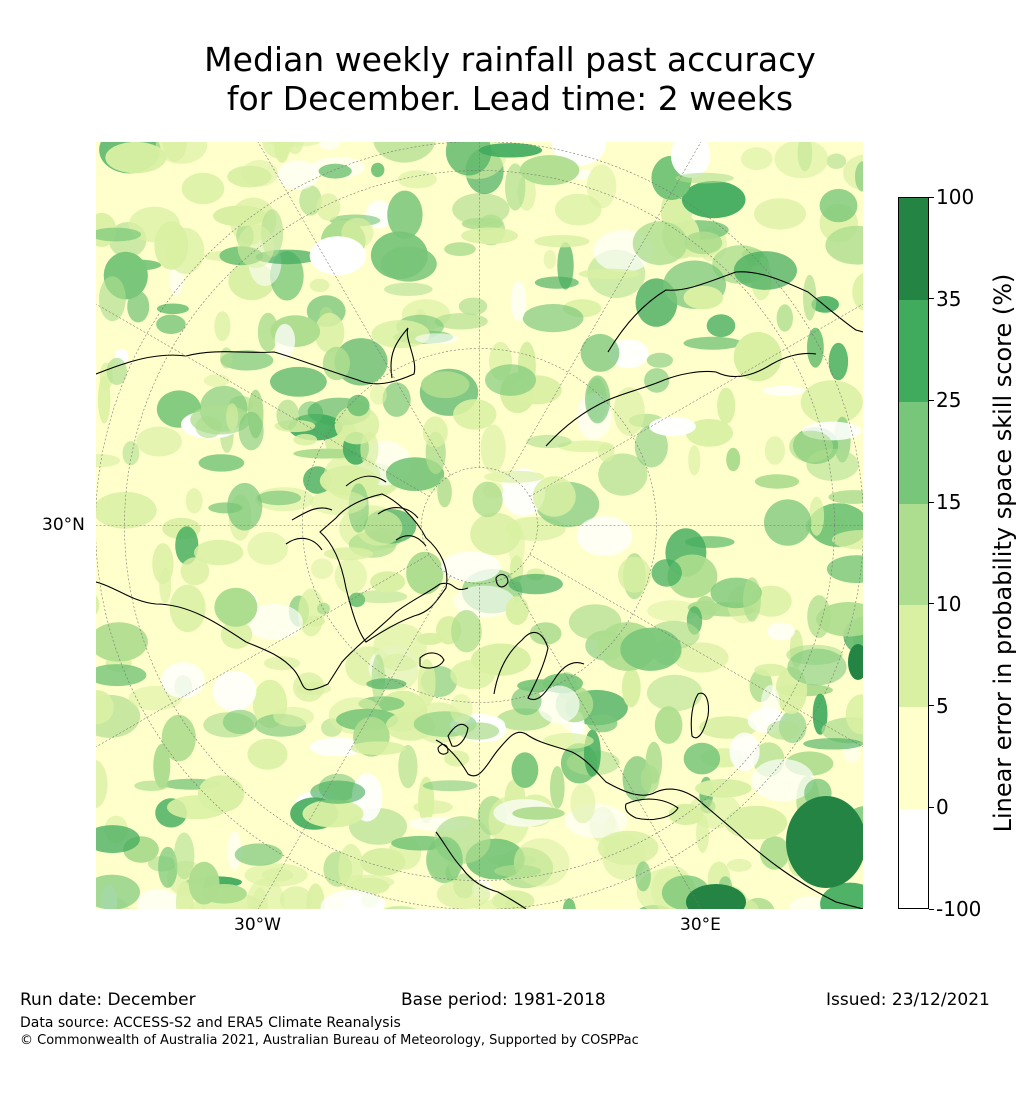  What do you see at coordinates (510, 59) in the screenshot?
I see `map-title-line-1: Median weekly rainfall past accuracy` at bounding box center [510, 59].